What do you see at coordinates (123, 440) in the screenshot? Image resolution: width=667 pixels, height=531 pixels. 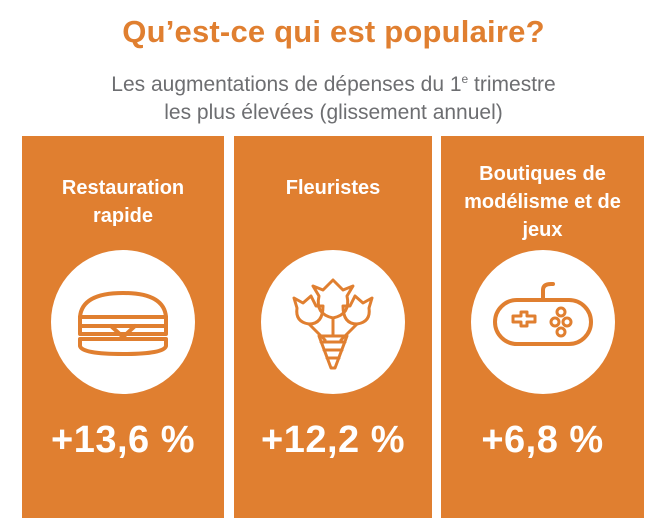 I see `card-value: +13,6 %` at bounding box center [123, 440].